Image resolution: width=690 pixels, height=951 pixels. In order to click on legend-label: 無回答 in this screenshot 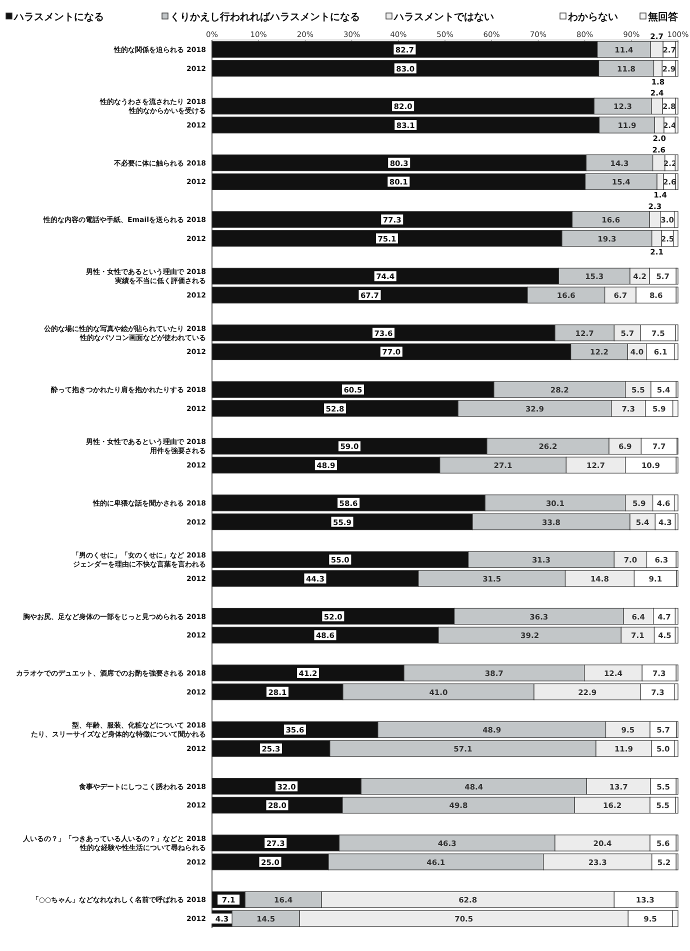, I will do `click(663, 17)`.